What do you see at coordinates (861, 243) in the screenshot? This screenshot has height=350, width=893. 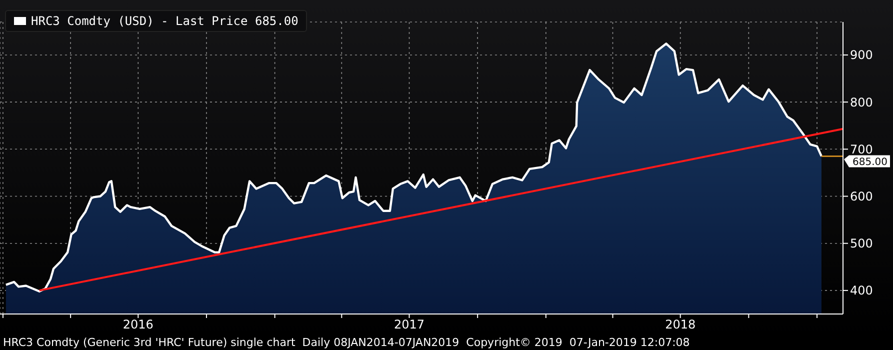 I see `y-tick-label: 500` at bounding box center [861, 243].